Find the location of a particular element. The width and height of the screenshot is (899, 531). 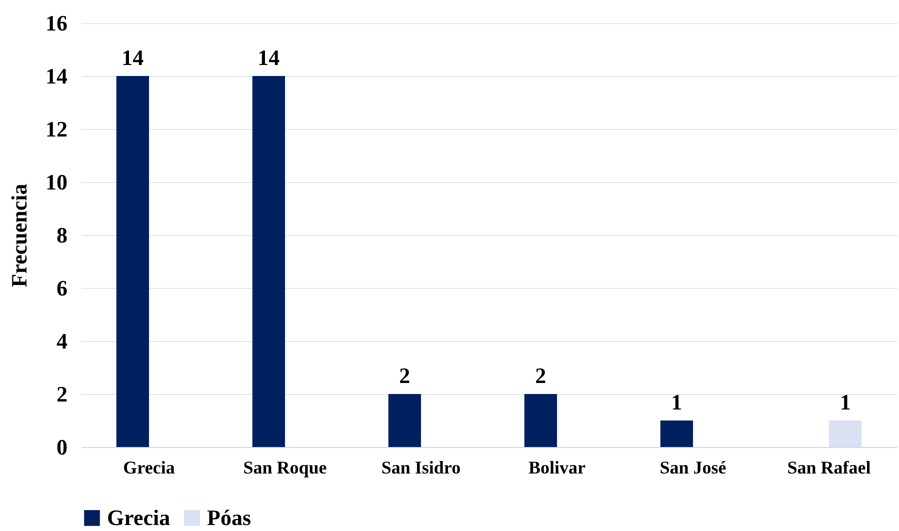

legend-label: Grecia is located at coordinates (138, 517).